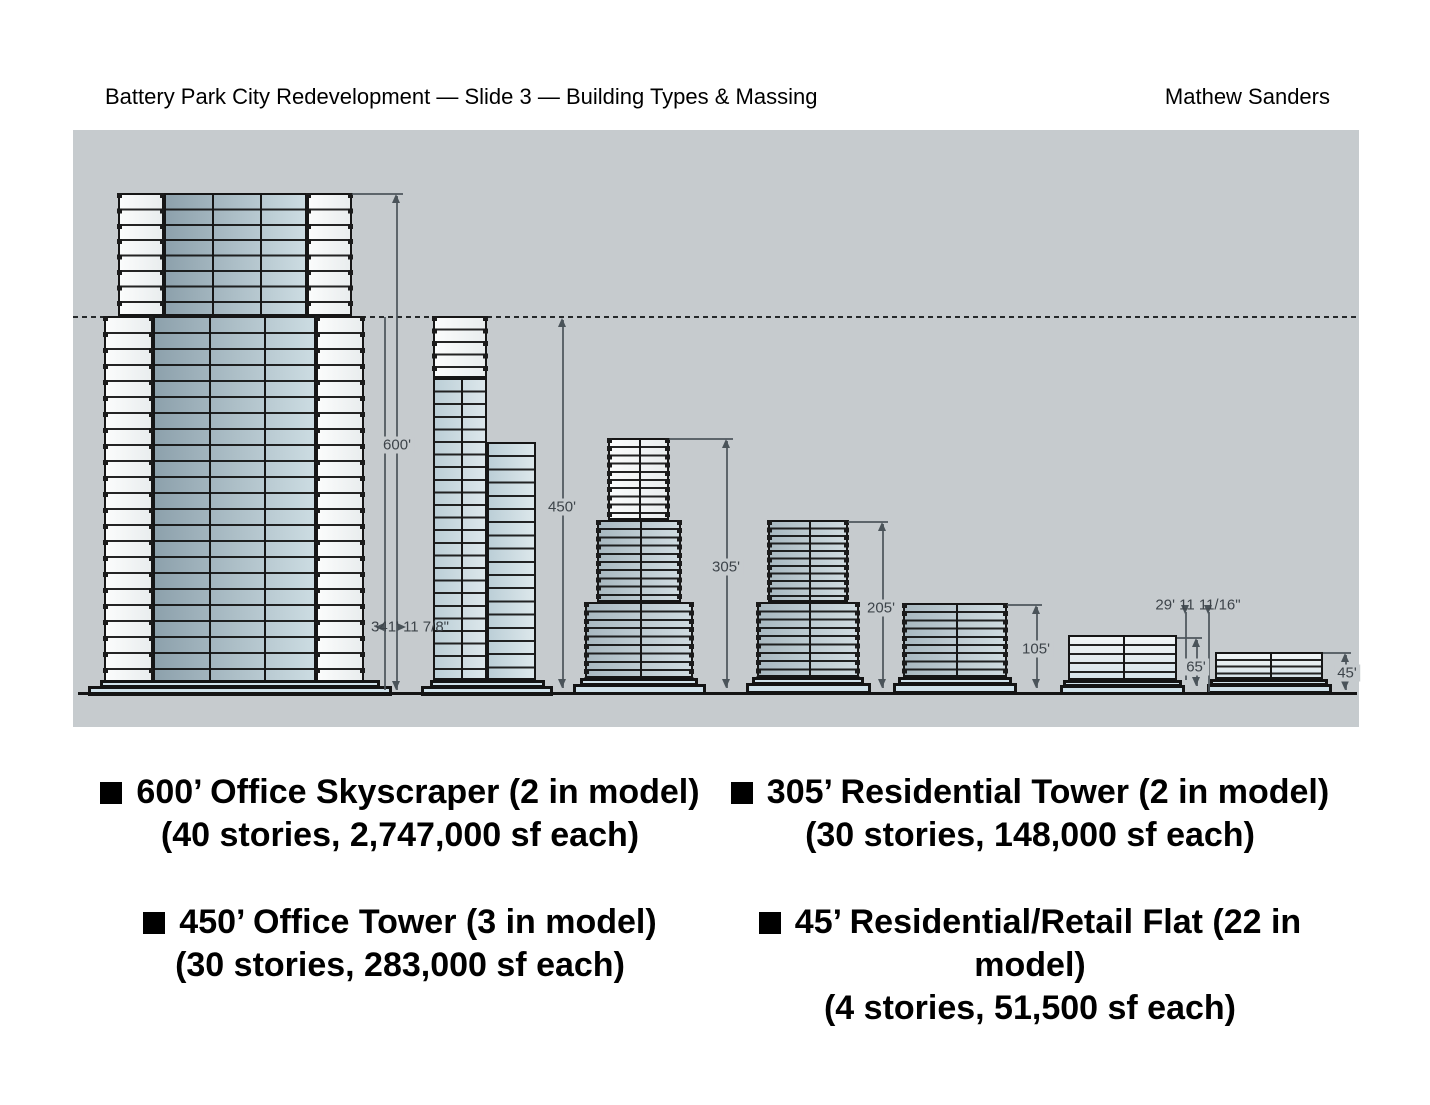 The width and height of the screenshot is (1430, 1105). Describe the element at coordinates (340, 499) in the screenshot. I see `b600-lower-right-wing` at that location.